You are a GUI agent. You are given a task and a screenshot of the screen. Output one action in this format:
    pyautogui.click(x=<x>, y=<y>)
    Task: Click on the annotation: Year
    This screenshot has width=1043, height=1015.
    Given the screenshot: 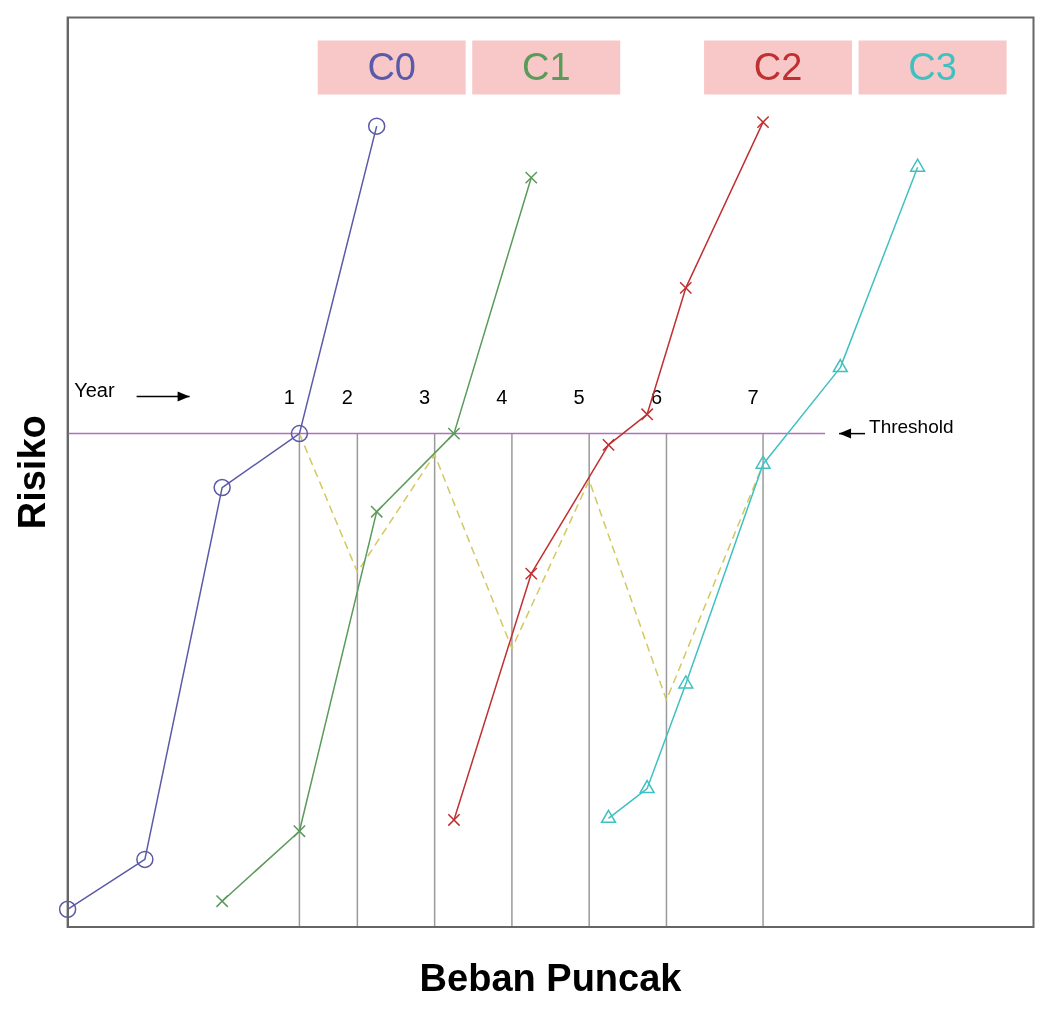 What is the action you would take?
    pyautogui.click(x=94, y=390)
    